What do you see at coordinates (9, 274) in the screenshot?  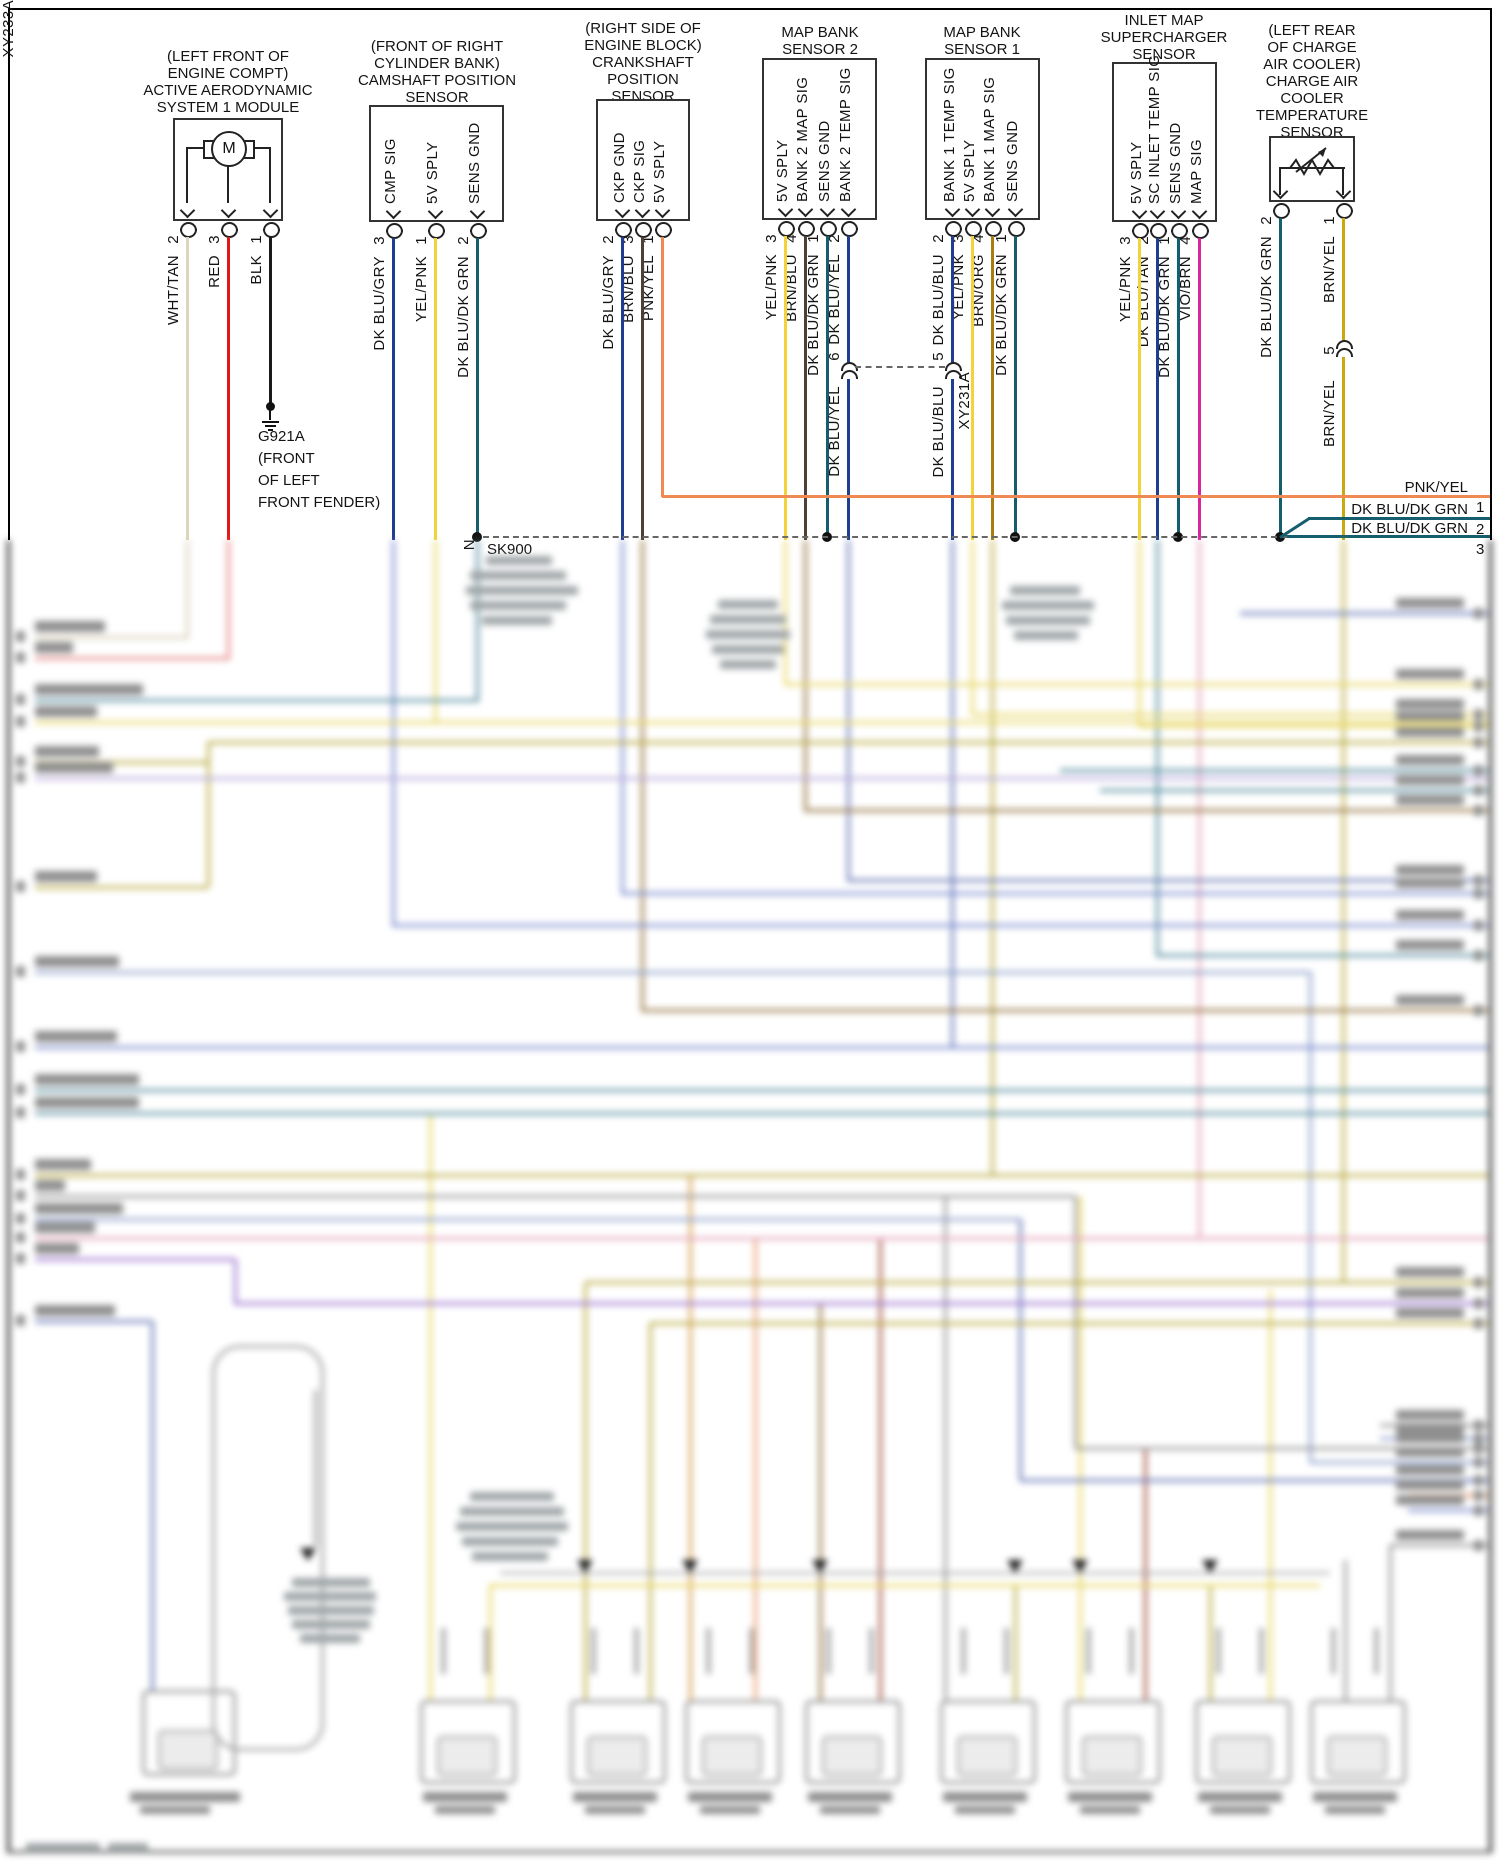 I see `page-border-left` at bounding box center [9, 274].